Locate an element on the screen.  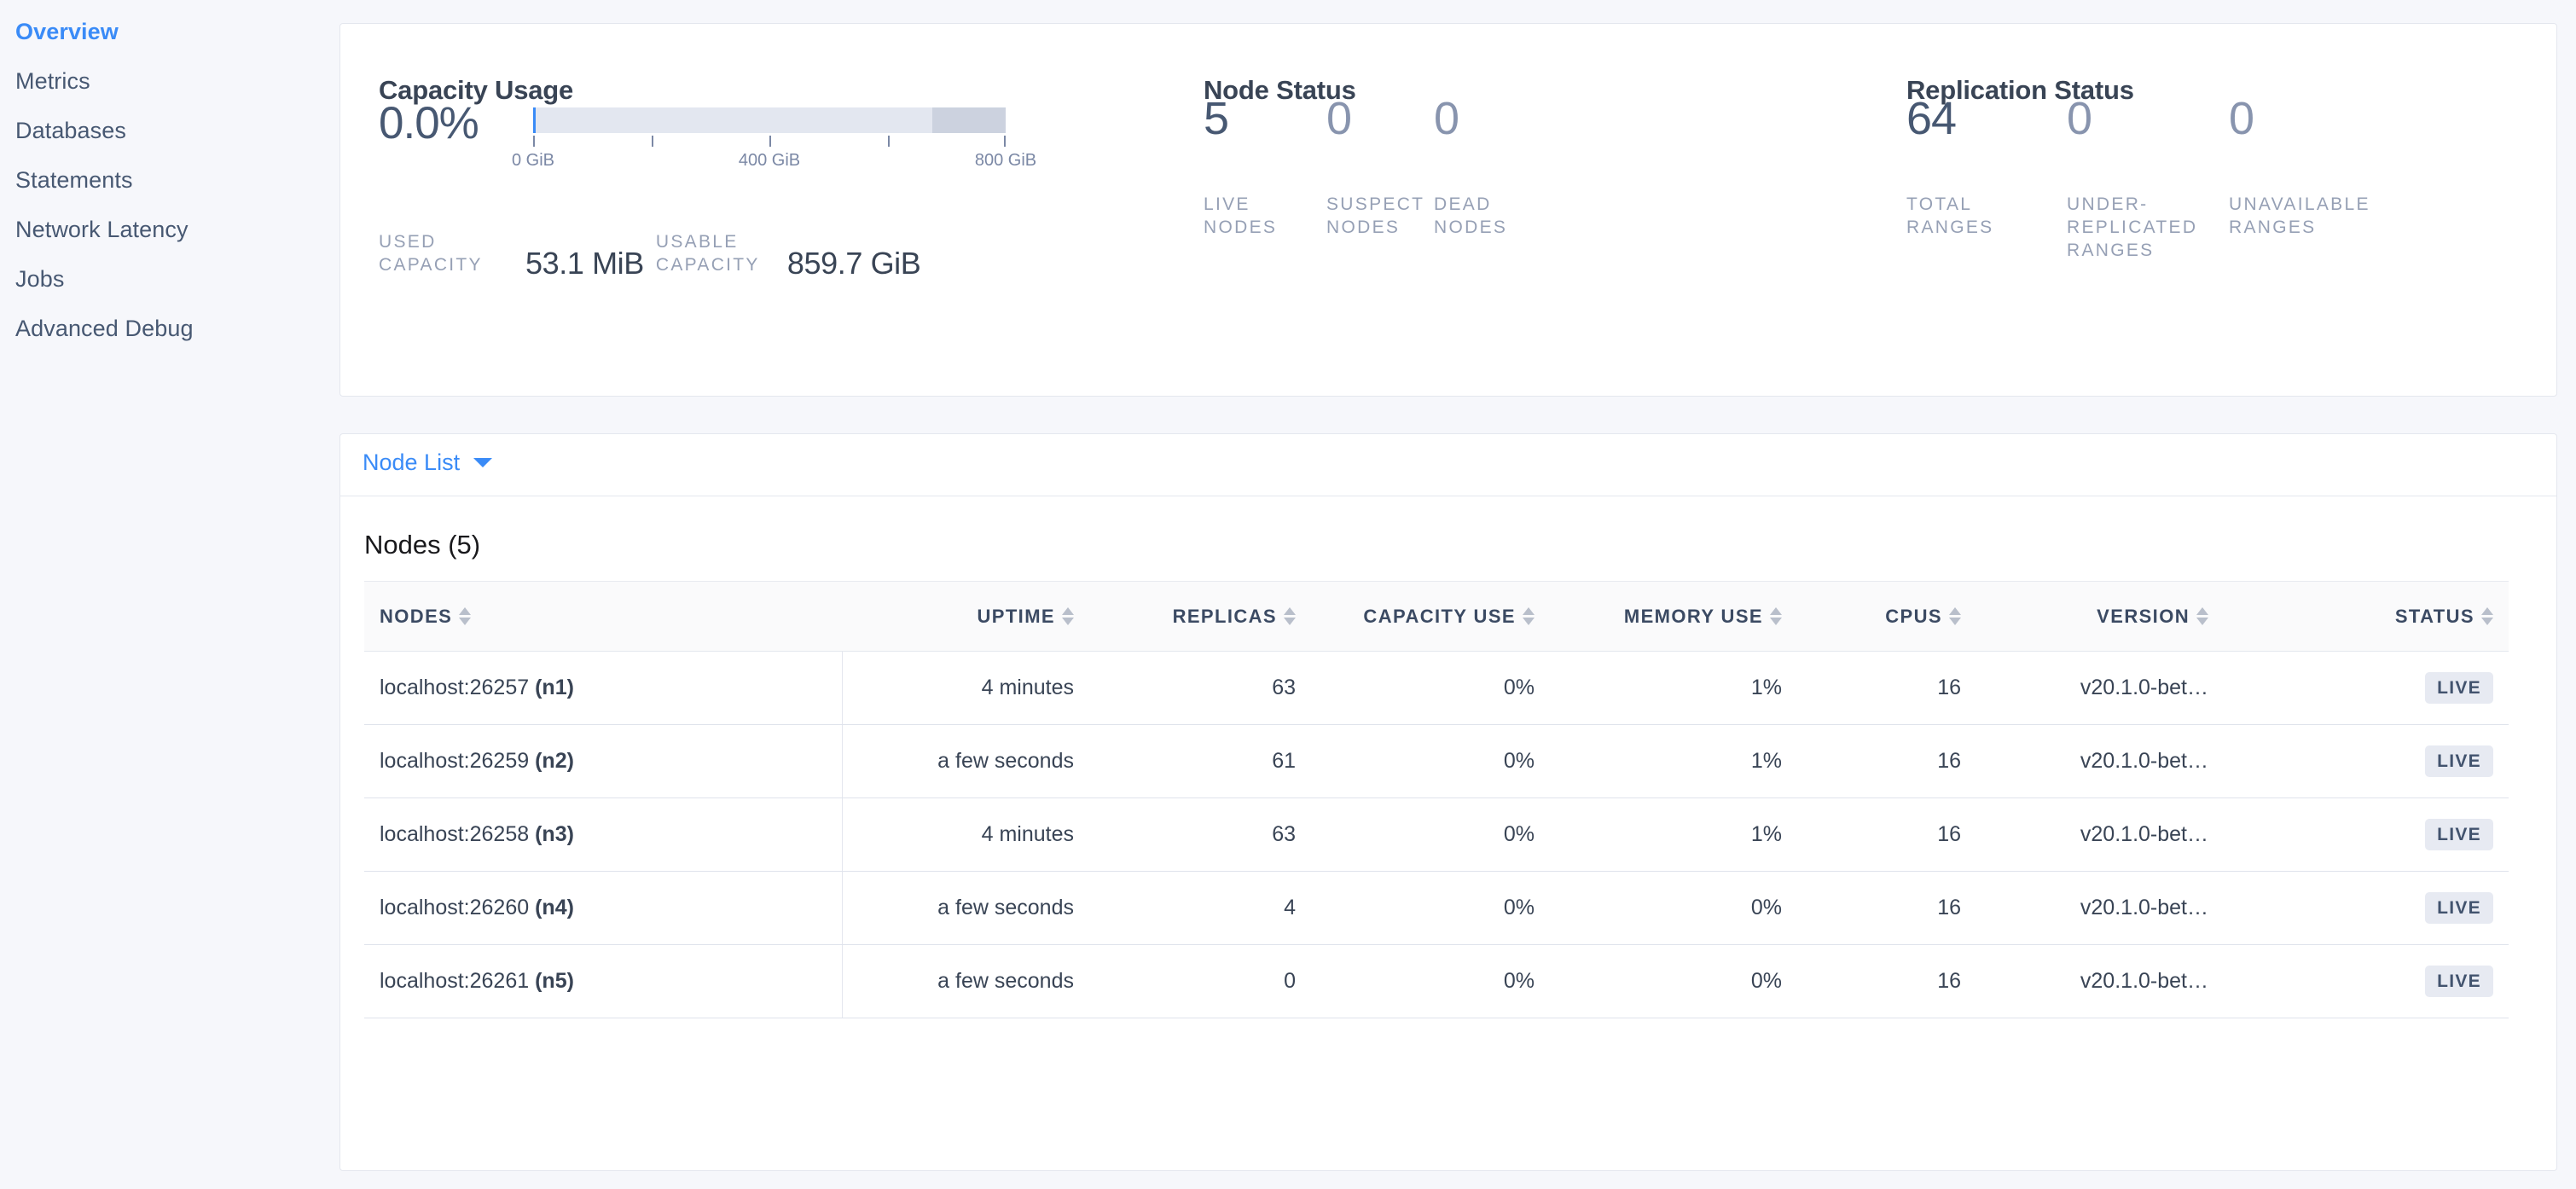
cell-node-name: localhost:26260 (n4) is located at coordinates (603, 908).